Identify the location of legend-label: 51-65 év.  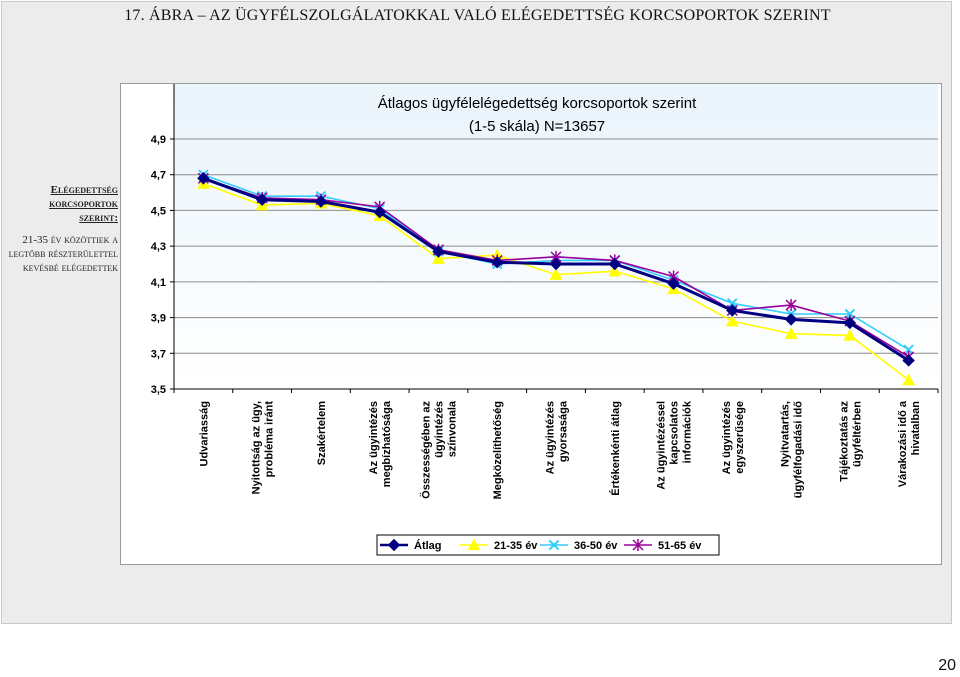
(680, 546).